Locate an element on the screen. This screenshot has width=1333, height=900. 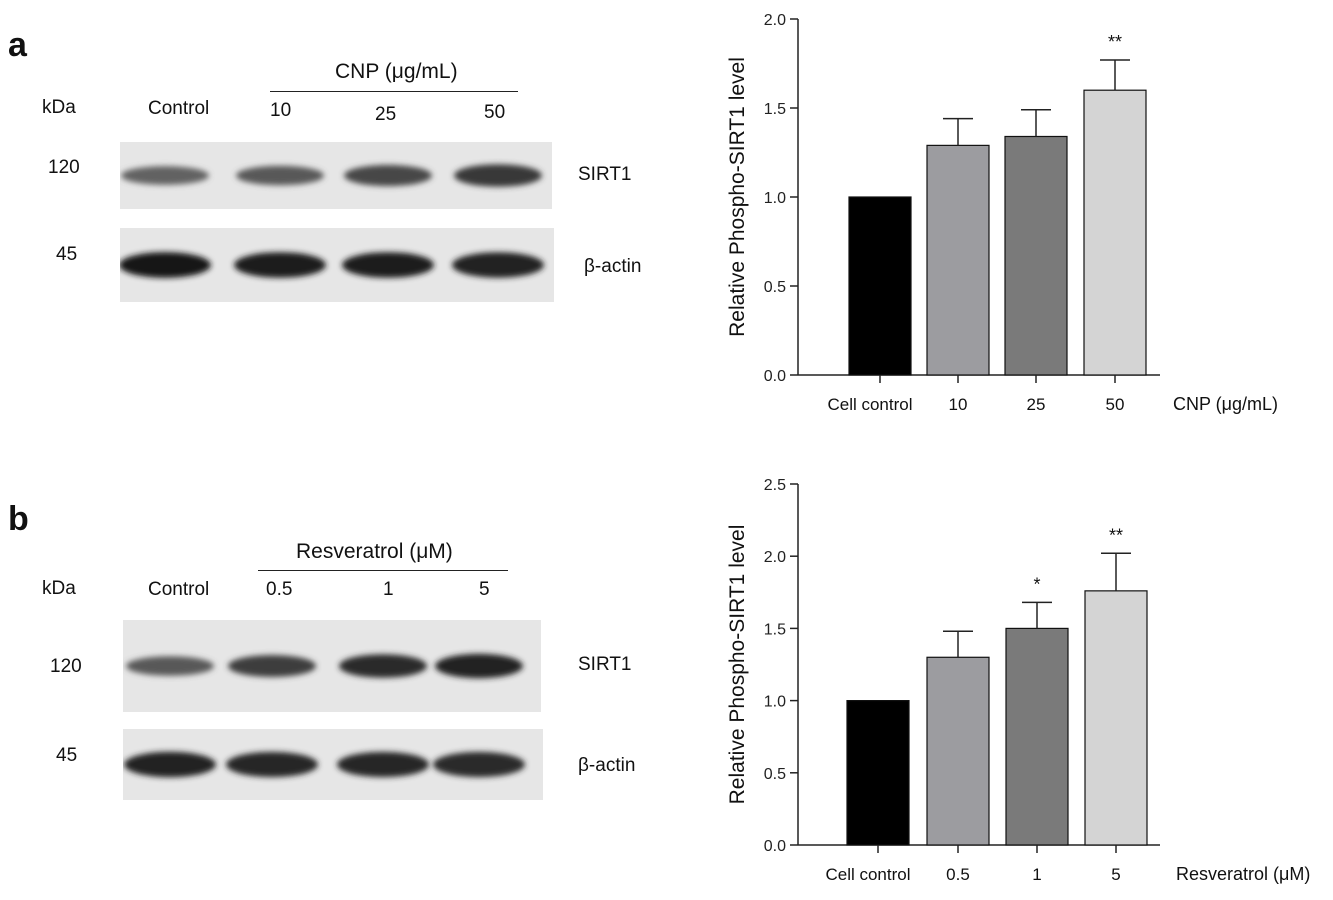
panel-letter-b: b is located at coordinates (18, 519).